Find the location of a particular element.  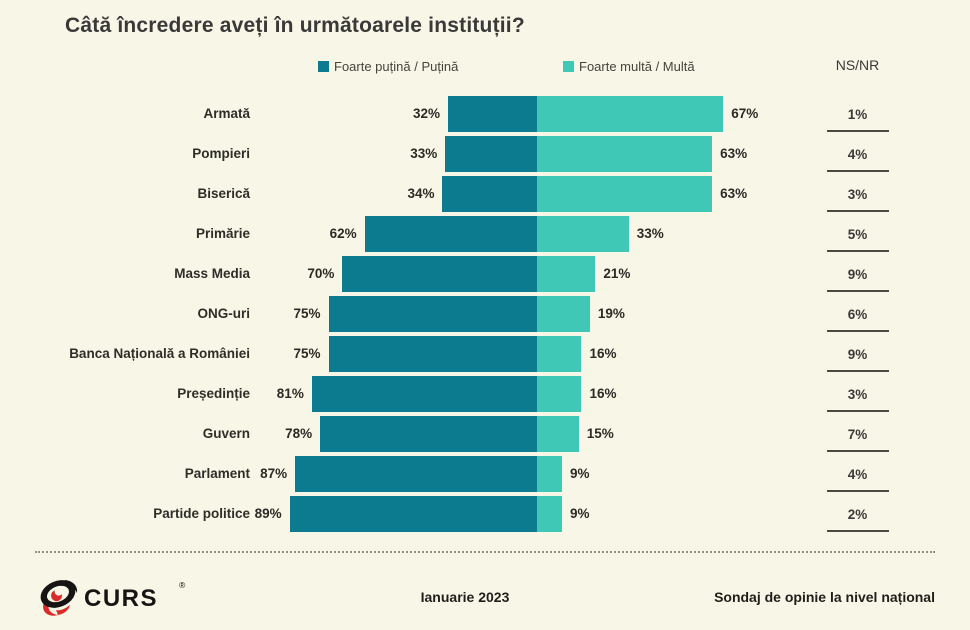

bar-area: 33% 63% is located at coordinates (530, 154).